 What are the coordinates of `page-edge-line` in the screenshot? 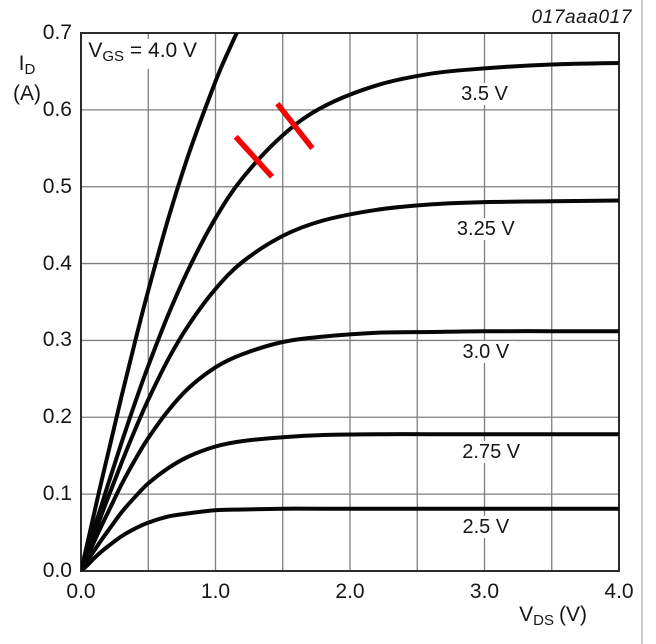 It's located at (642, 322).